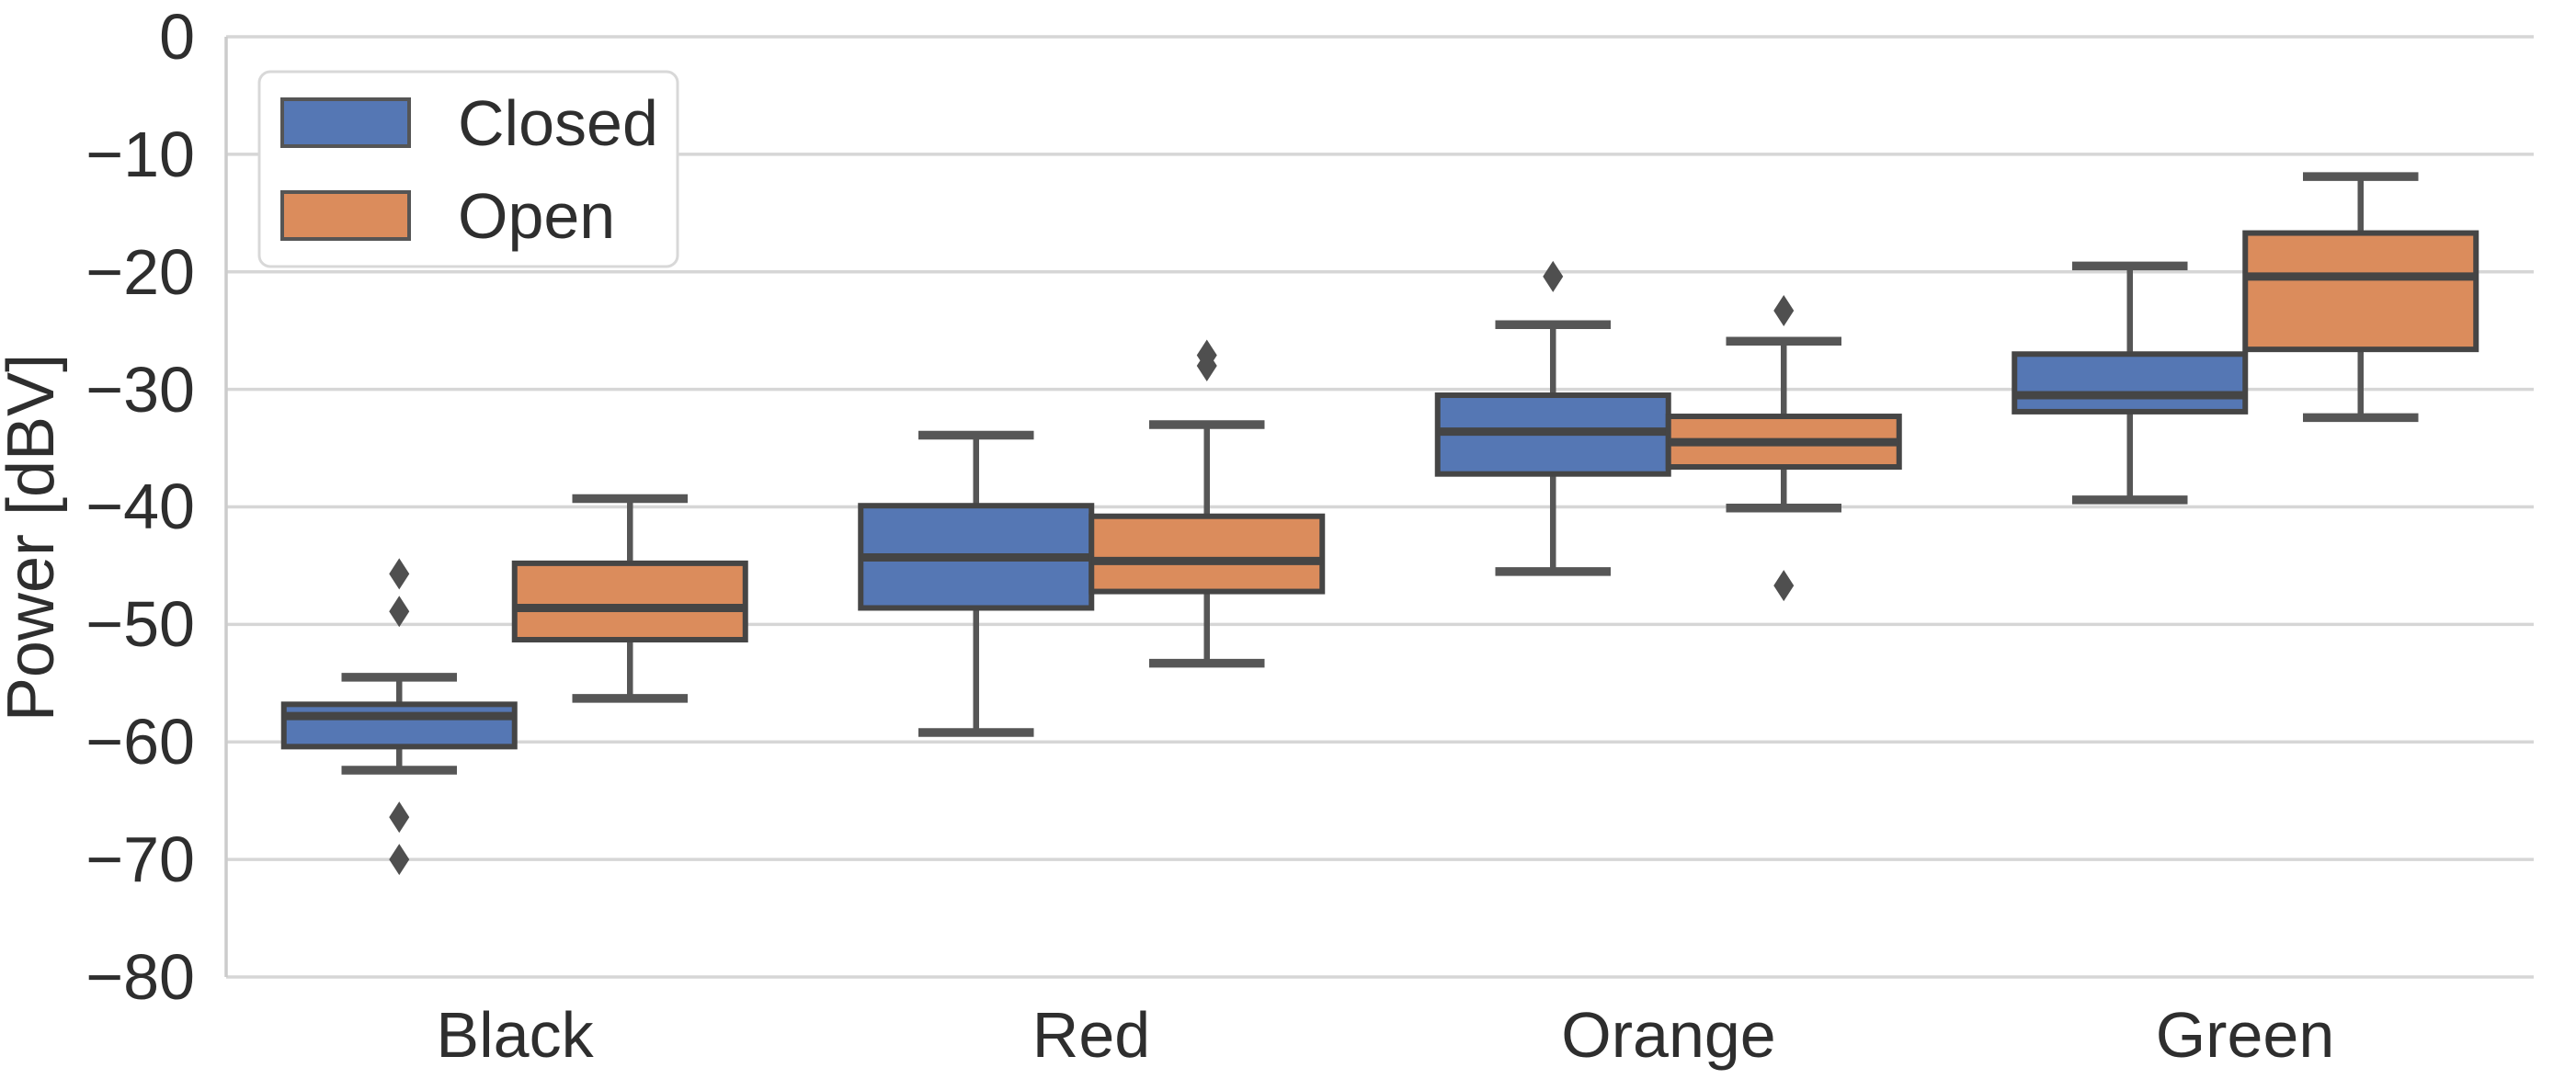 This screenshot has height=1079, width=2576. I want to click on y-tick-label: 0, so click(177, 37).